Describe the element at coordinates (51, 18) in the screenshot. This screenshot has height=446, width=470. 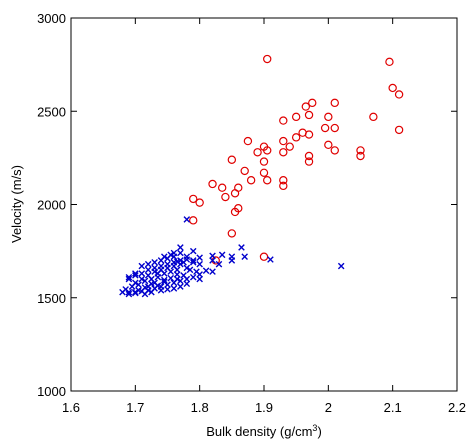
I see `y-tick-label: 3000` at that location.